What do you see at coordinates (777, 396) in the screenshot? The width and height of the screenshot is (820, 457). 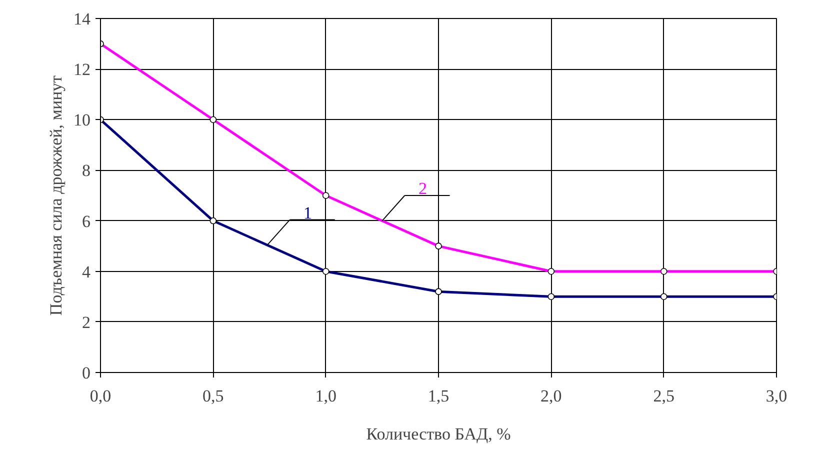 I see `x-tick-label: 3,0` at bounding box center [777, 396].